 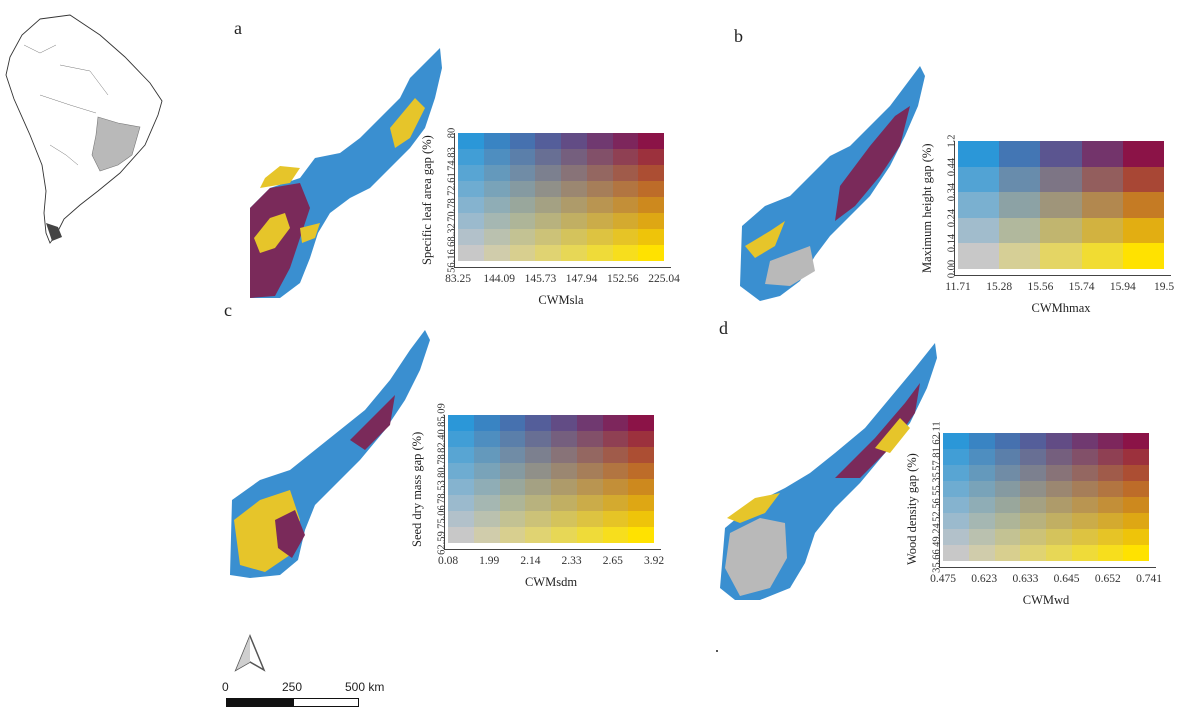 I want to click on x-tick-label: 15.56, so click(x=1040, y=287).